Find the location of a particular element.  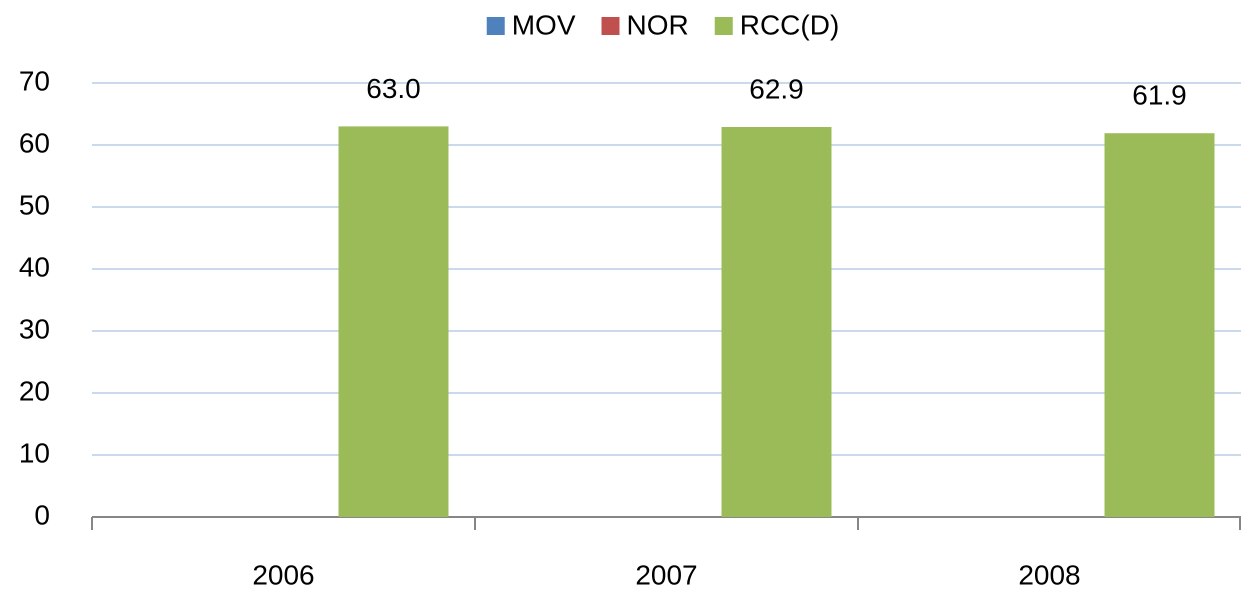

y-tick-label: 20 is located at coordinates (34, 390).